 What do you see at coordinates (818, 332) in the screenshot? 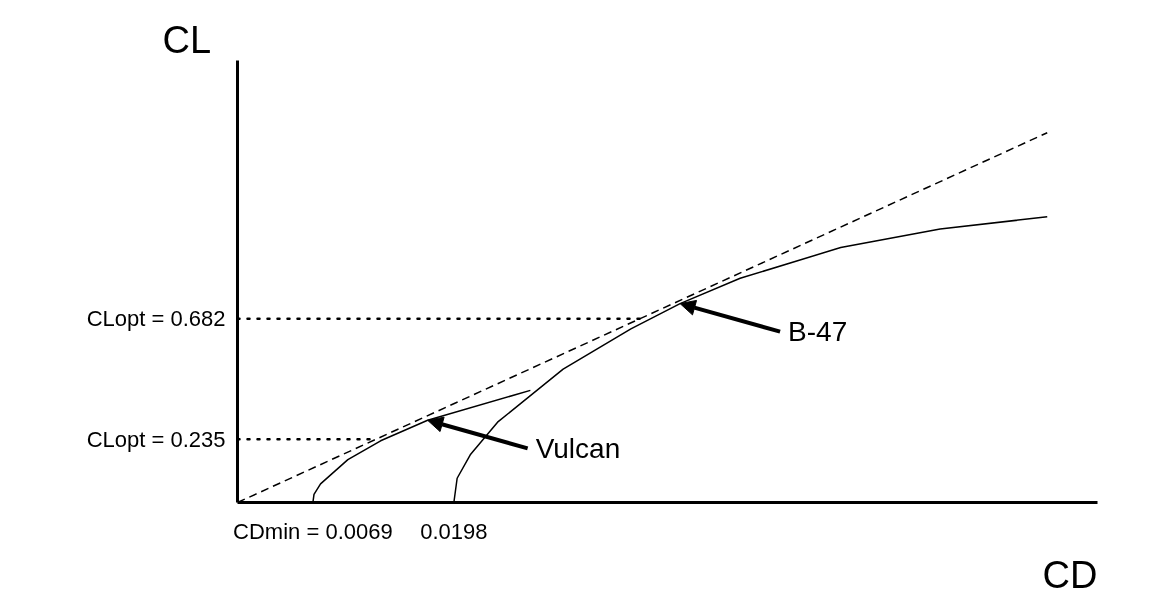
I see `annotation: B-47` at bounding box center [818, 332].